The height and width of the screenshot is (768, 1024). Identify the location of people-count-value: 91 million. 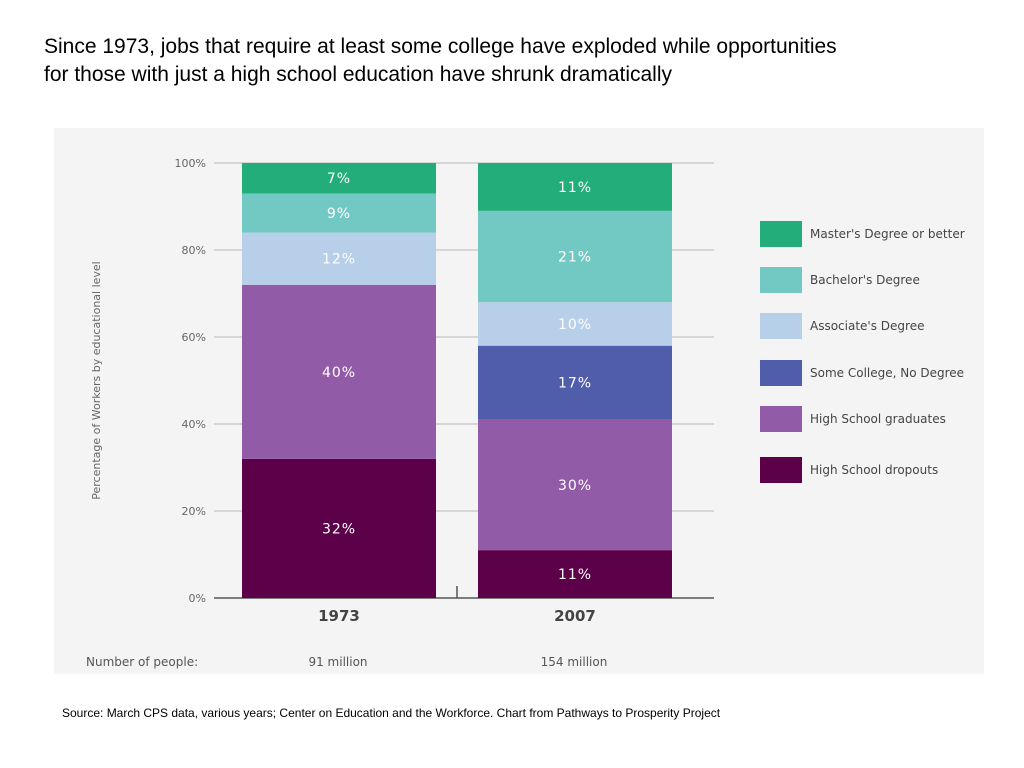
(337, 662).